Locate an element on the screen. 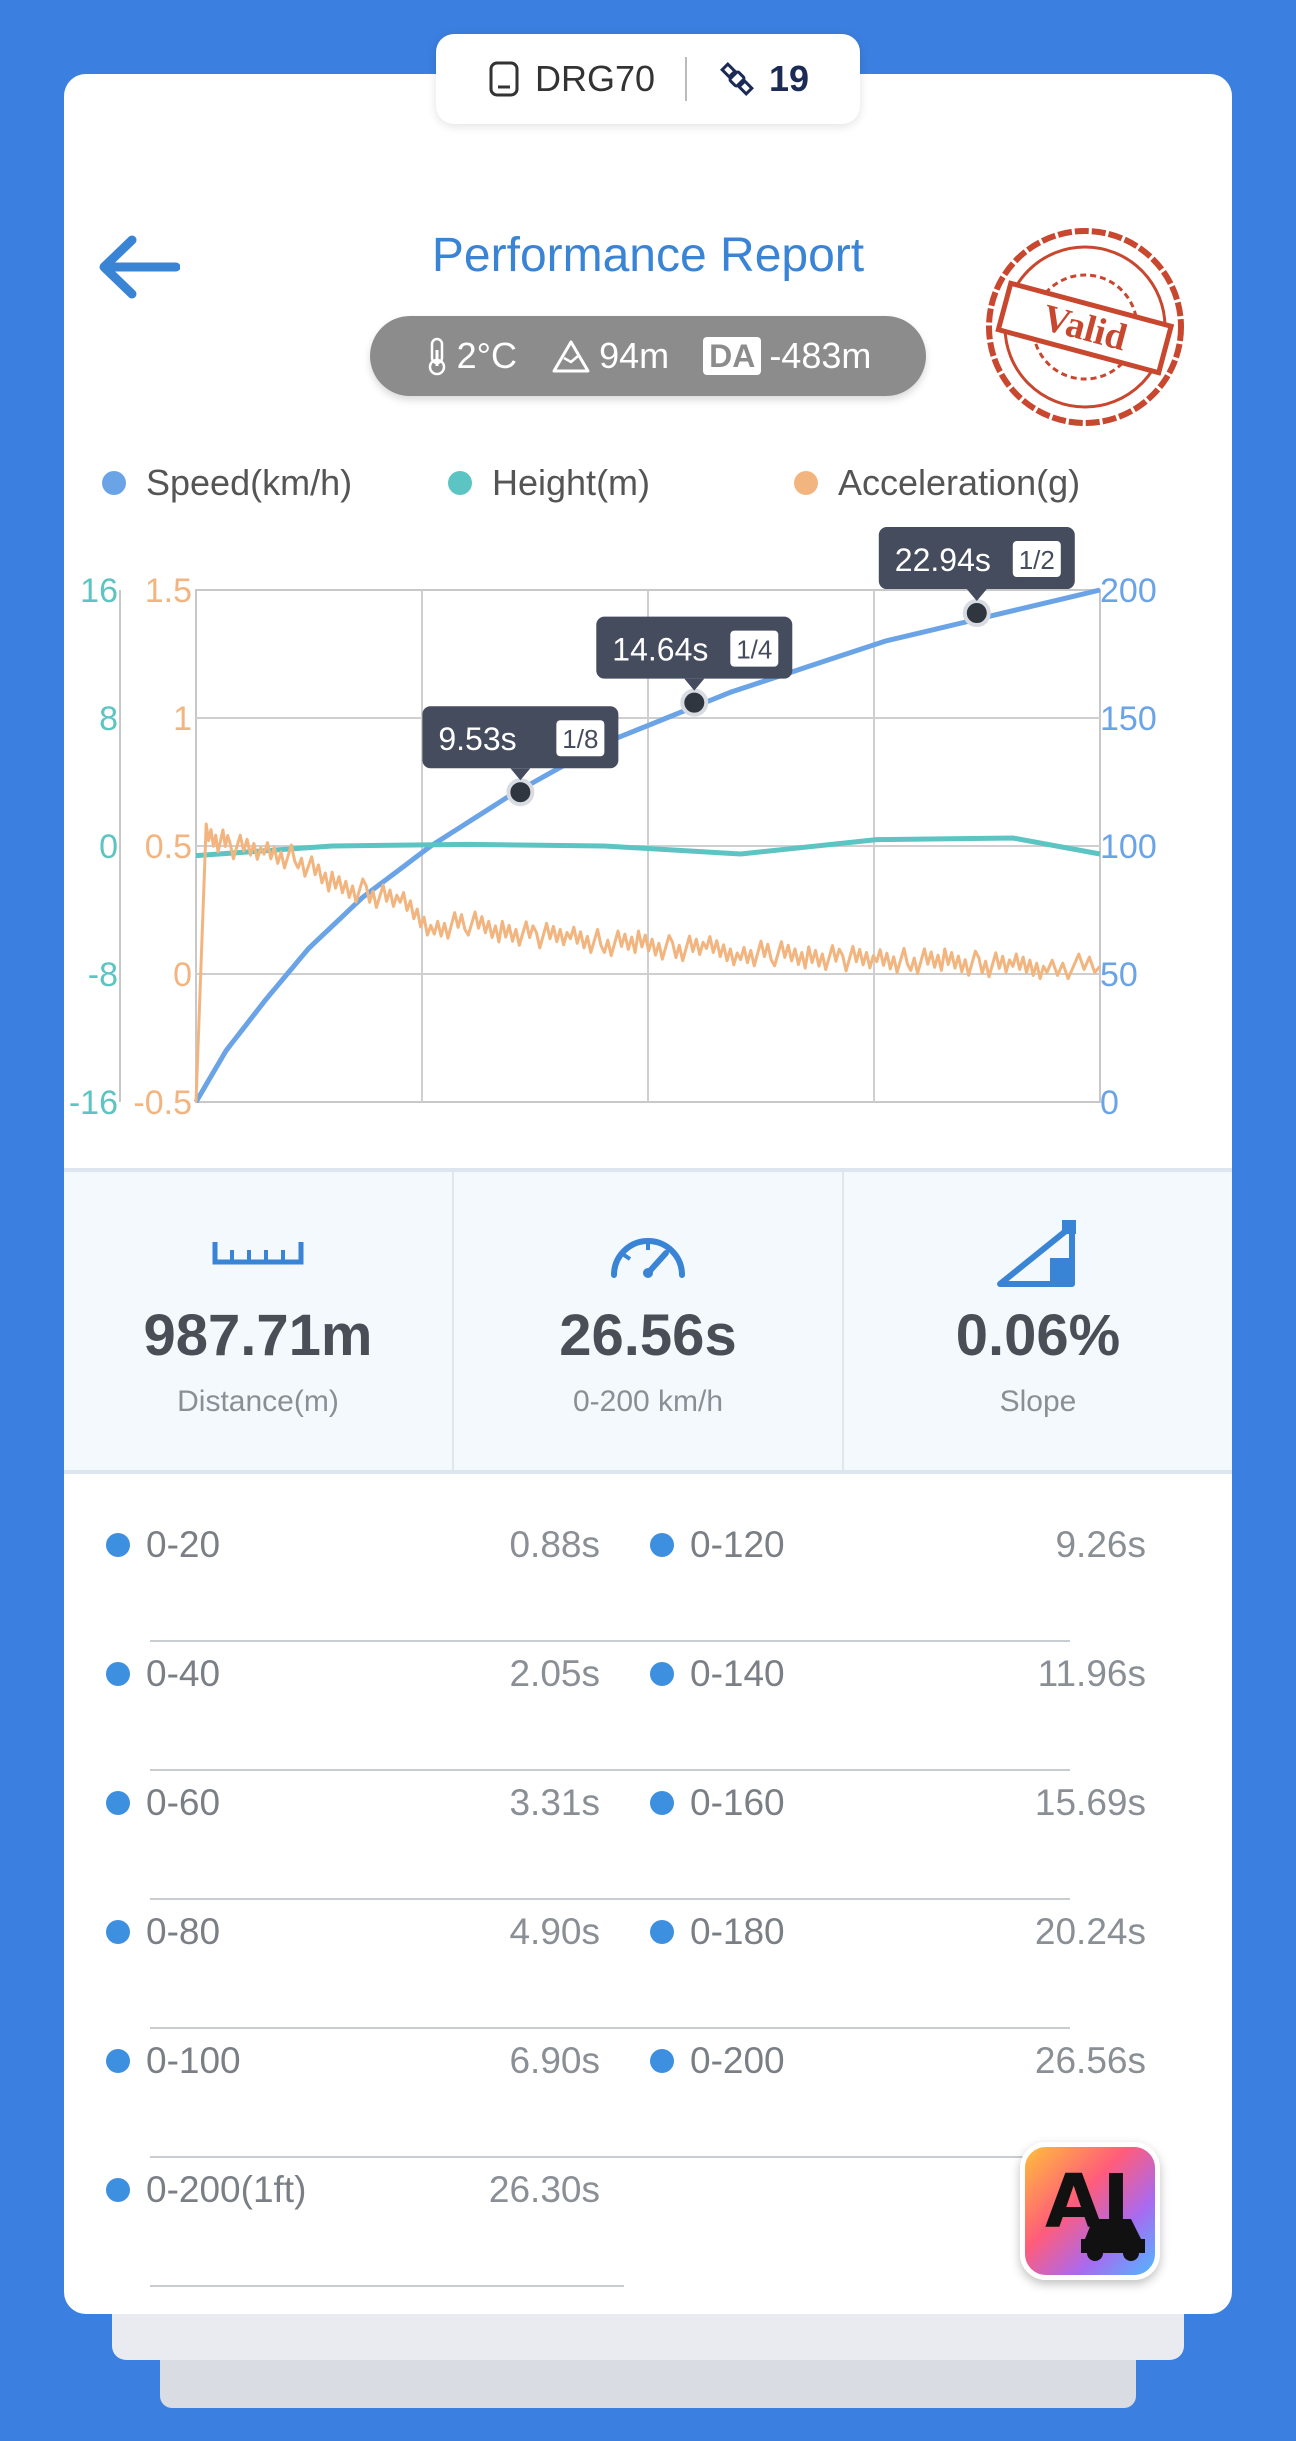 Image resolution: width=1296 pixels, height=2441 pixels. legend-speed: Speed(km/h) is located at coordinates (227, 483).